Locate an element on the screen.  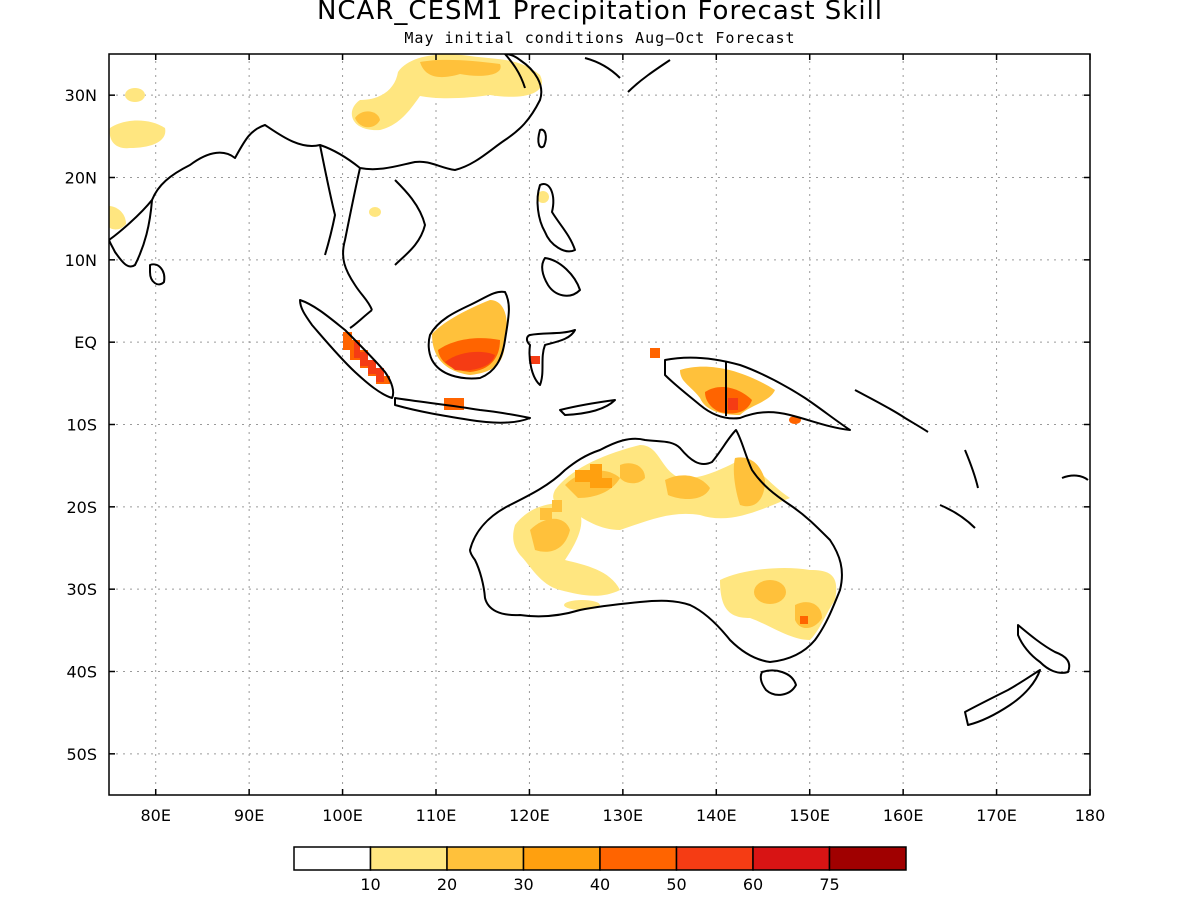
skill-region-philippines is located at coordinates (543, 197).